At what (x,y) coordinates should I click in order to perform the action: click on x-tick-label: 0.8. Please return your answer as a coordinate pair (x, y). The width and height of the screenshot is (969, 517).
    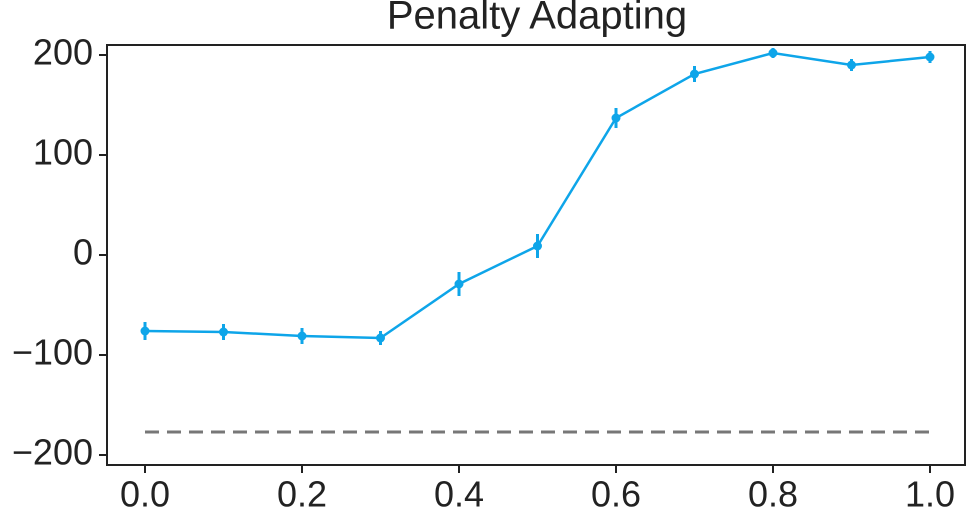
    Looking at the image, I should click on (773, 494).